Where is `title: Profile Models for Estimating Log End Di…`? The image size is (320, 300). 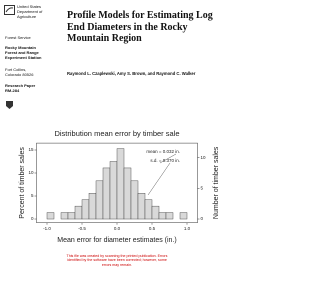
title: Profile Models for Estimating Log End Di… is located at coordinates (140, 27).